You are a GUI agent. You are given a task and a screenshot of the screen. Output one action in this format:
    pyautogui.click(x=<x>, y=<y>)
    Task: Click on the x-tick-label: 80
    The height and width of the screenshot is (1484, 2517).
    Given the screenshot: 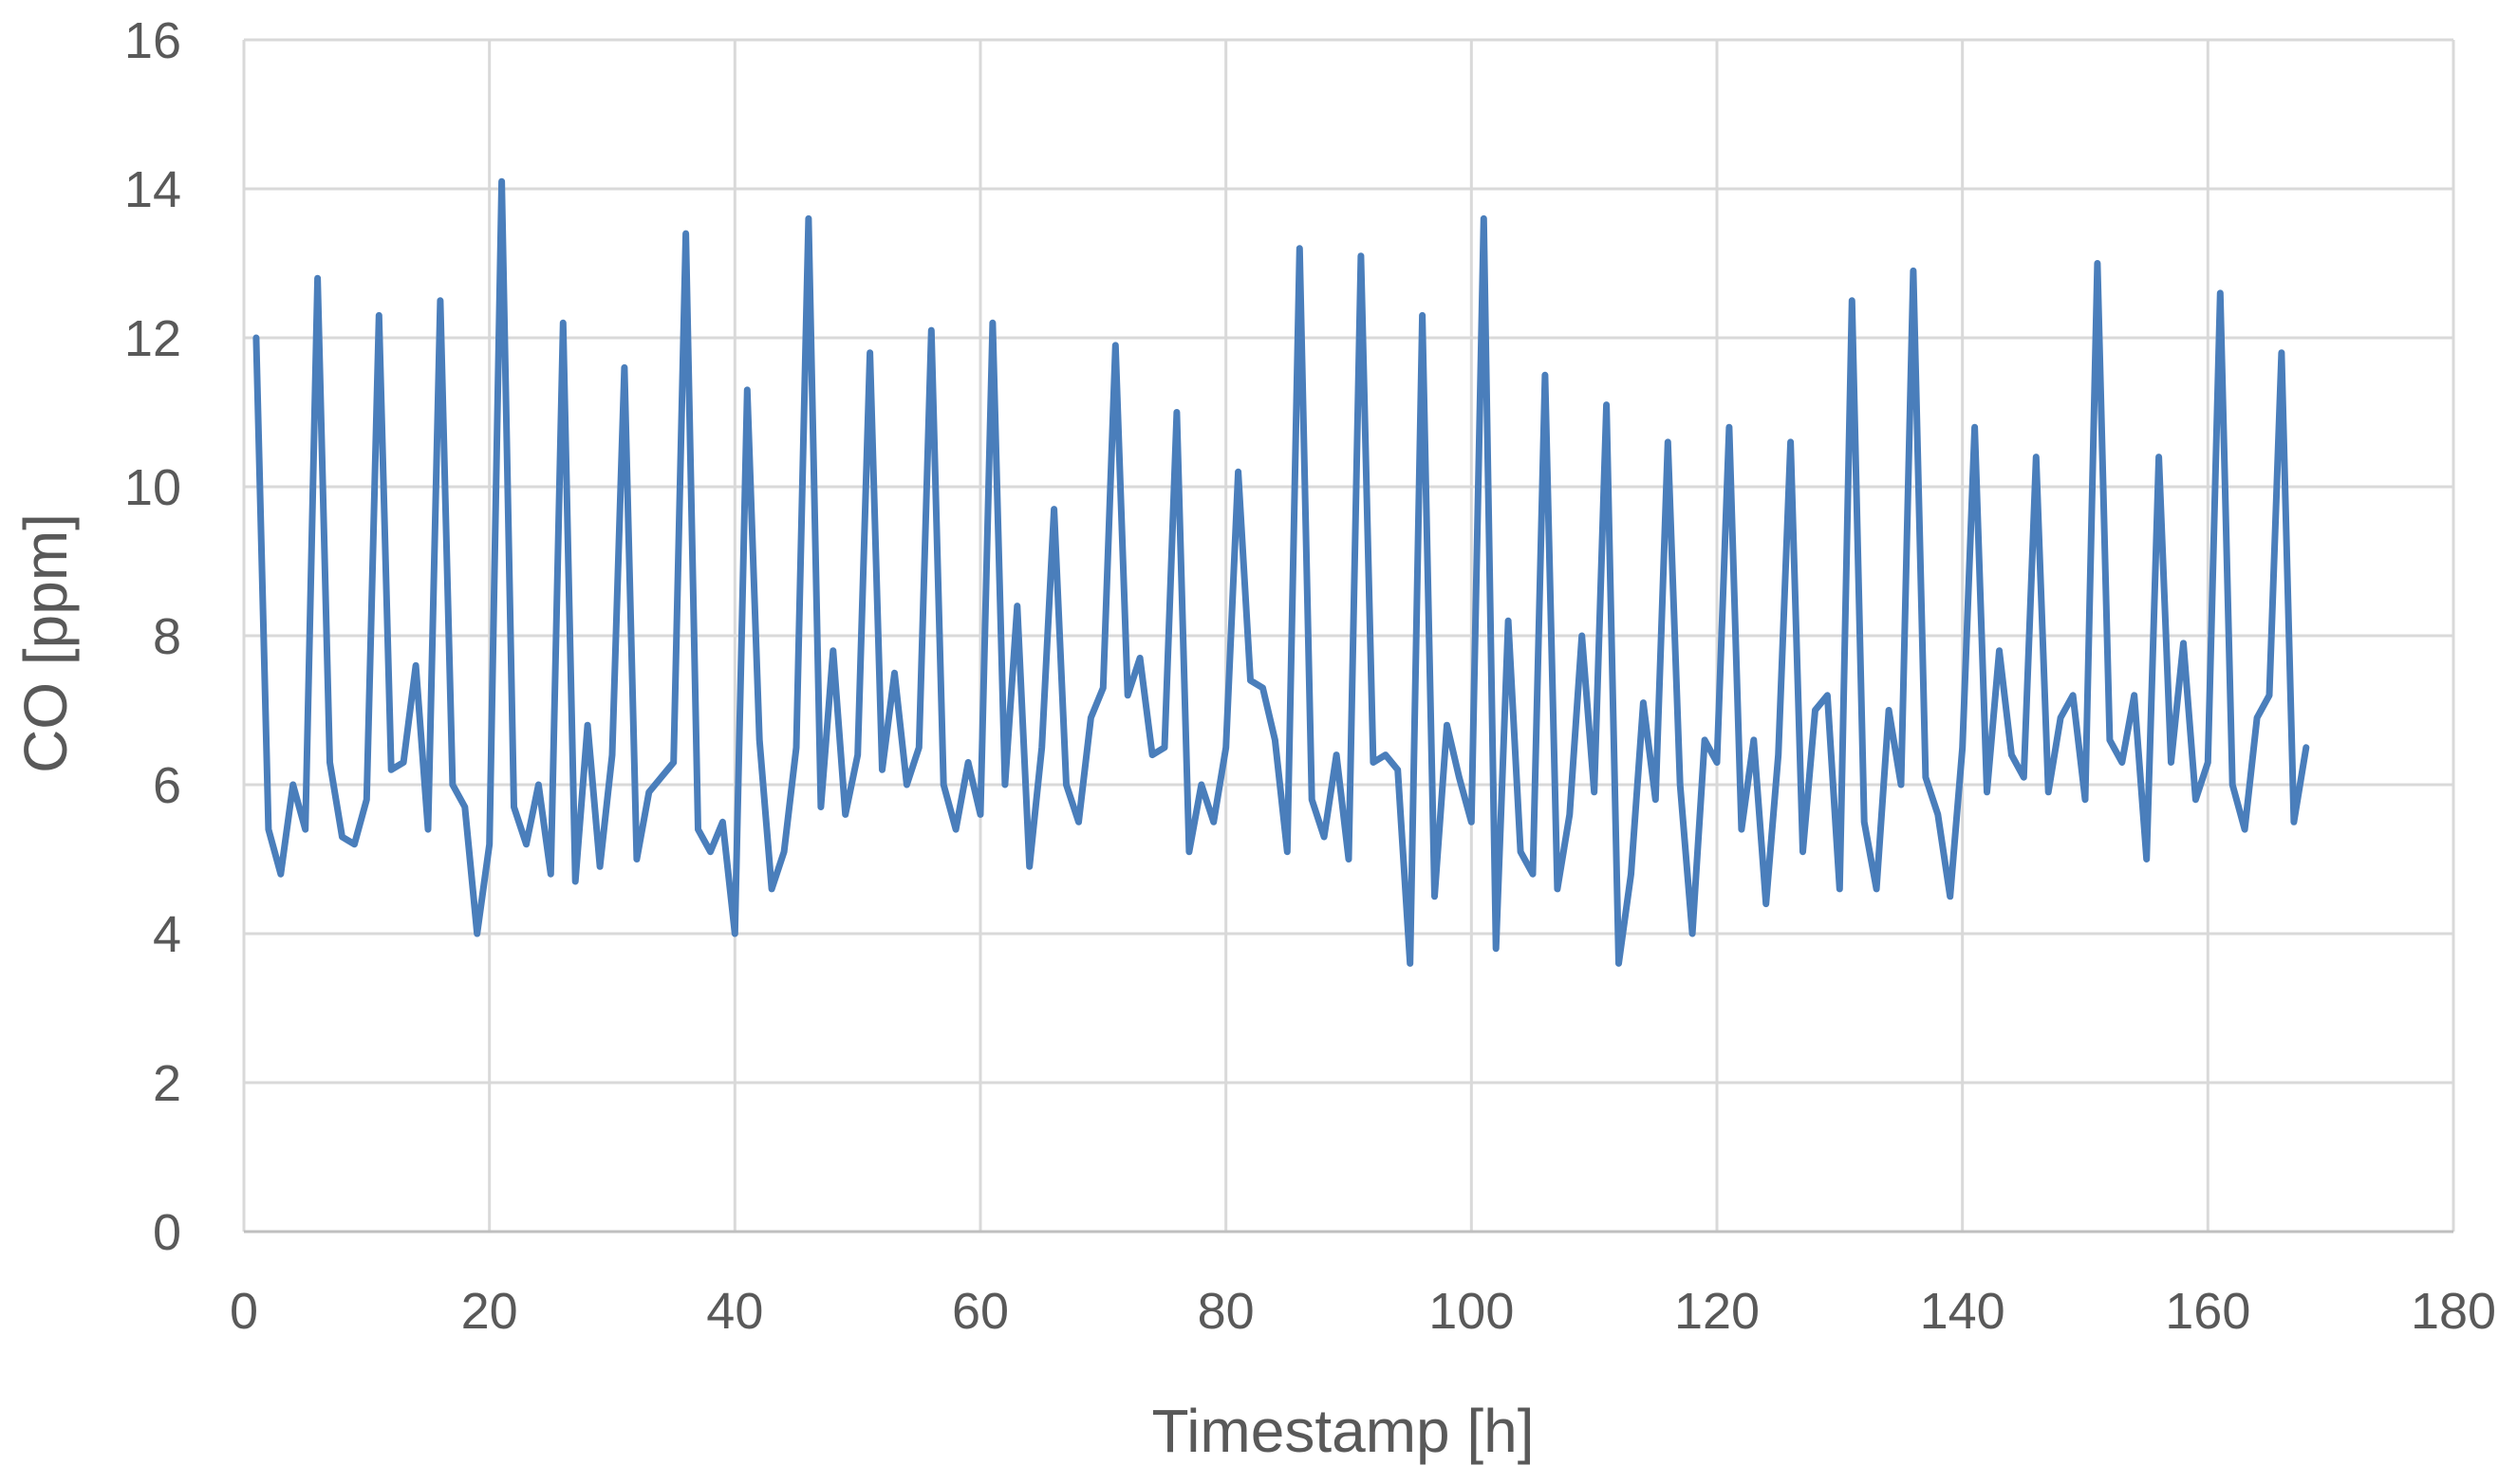 What is the action you would take?
    pyautogui.click(x=1226, y=1311)
    